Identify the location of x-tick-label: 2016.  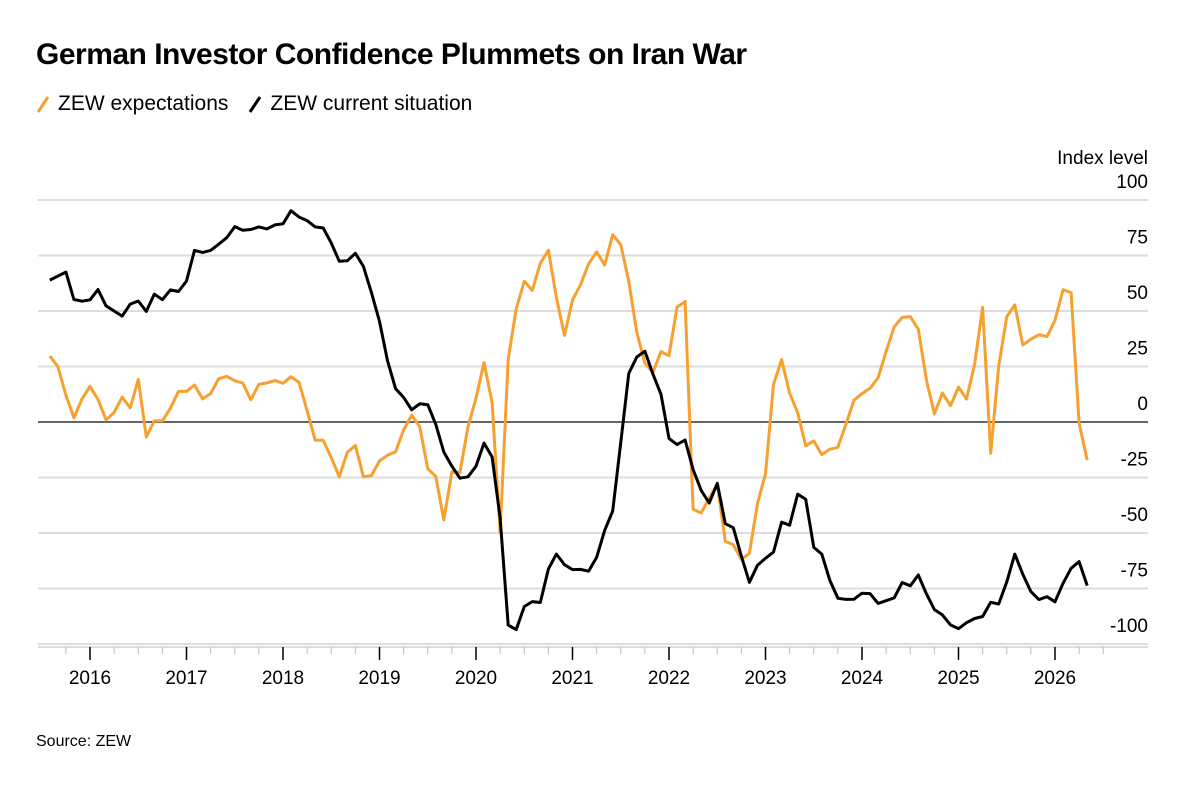
(90, 678).